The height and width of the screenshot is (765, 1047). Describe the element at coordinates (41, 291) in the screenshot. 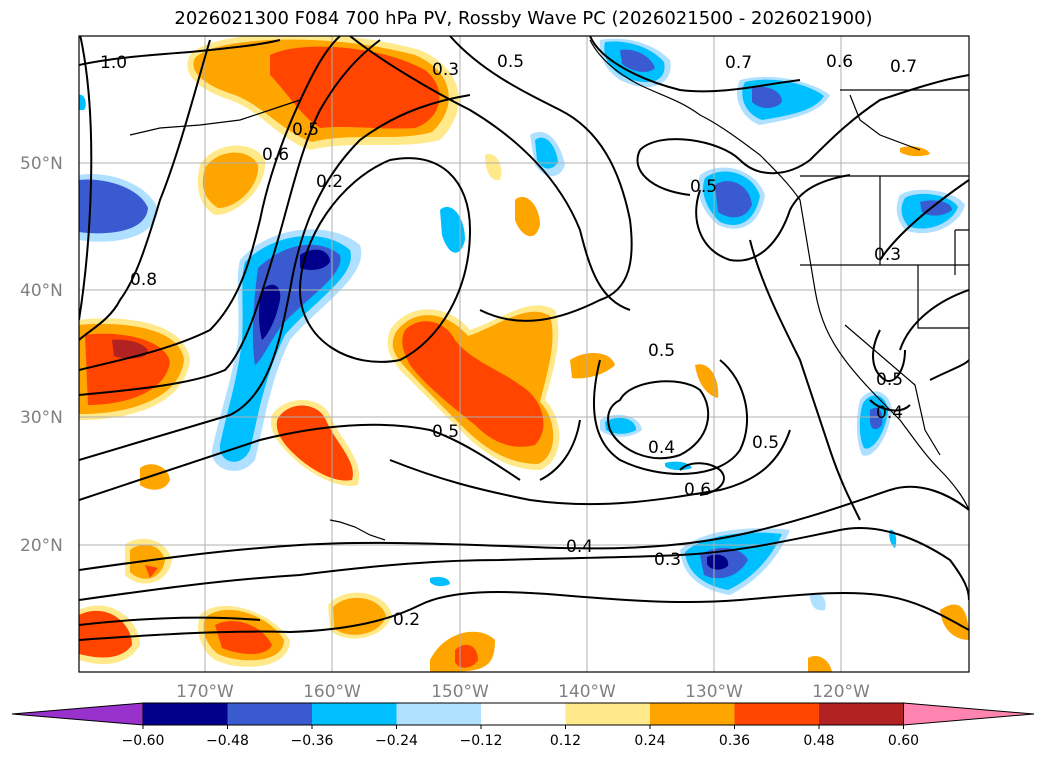

I see `lat-label-40n: 40°N` at that location.